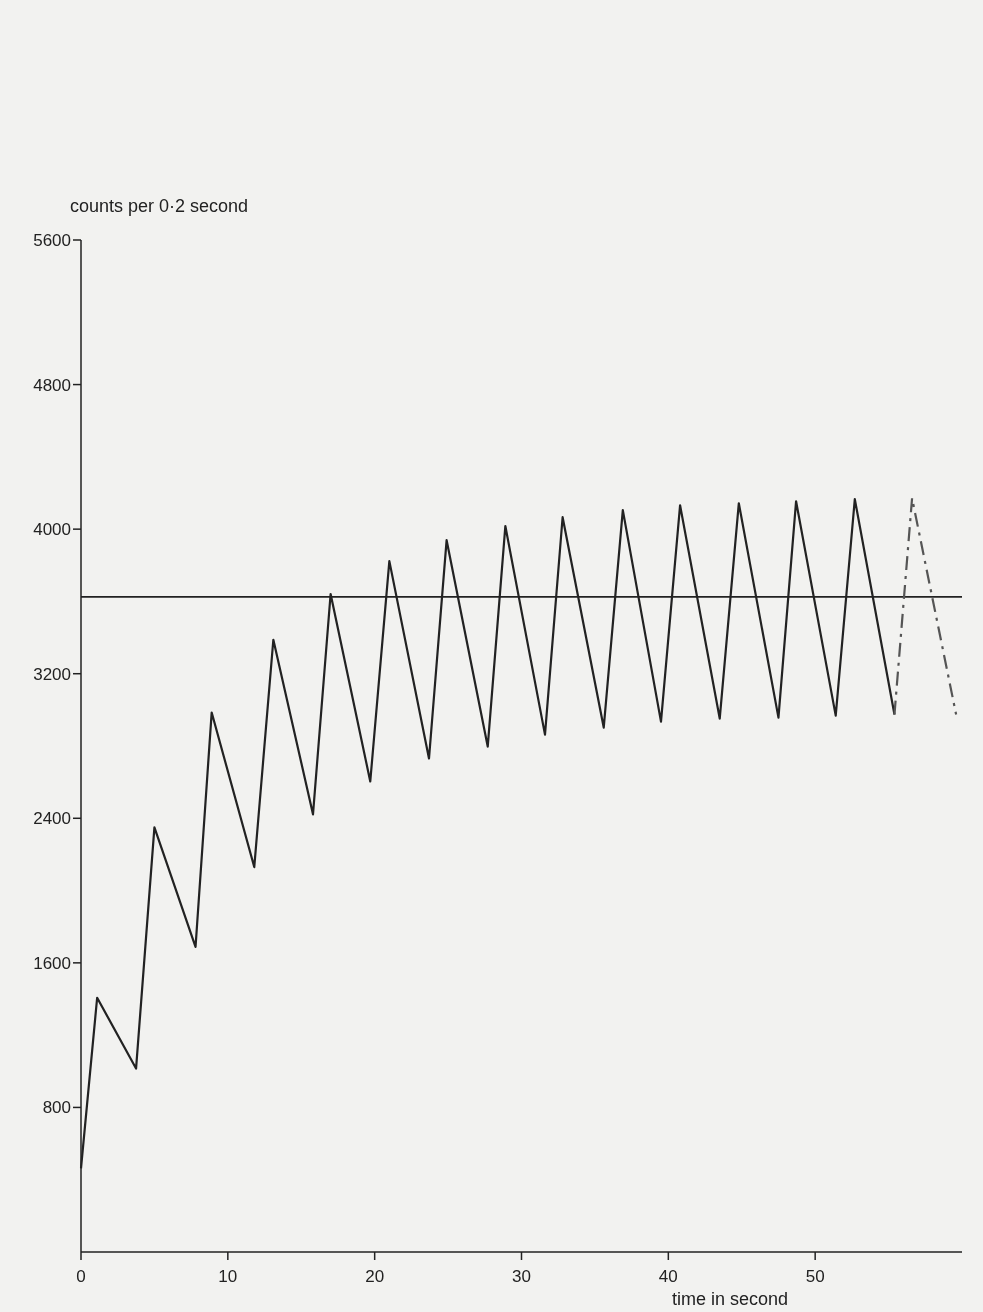  I want to click on y-axis-title: counts per 0·2 second, so click(159, 206).